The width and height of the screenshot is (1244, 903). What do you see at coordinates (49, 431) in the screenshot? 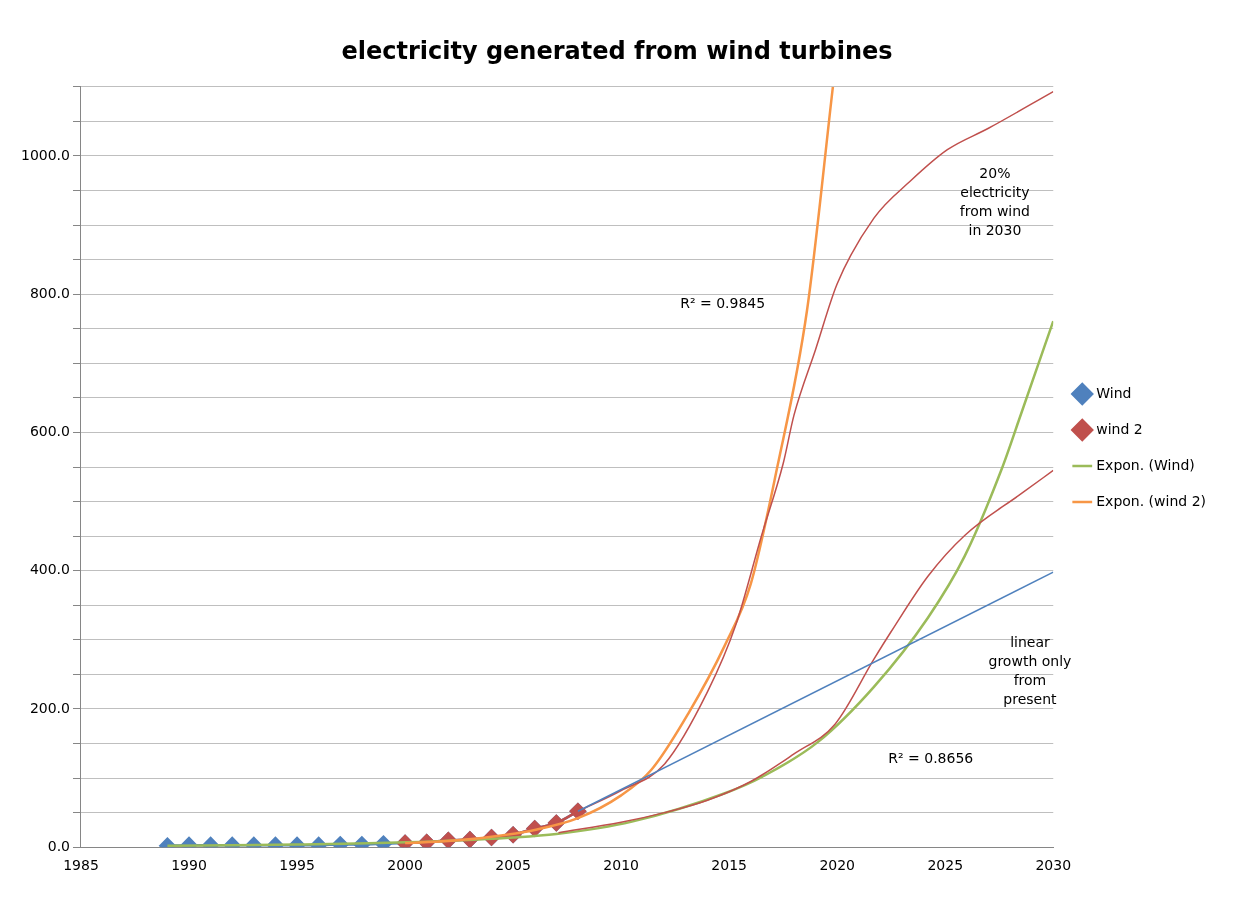
I see `y-tick-label: 600.0` at bounding box center [49, 431].